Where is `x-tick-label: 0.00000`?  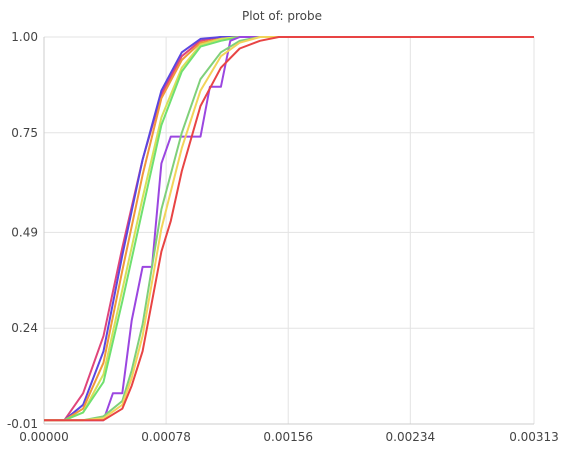 x-tick-label: 0.00000 is located at coordinates (44, 437).